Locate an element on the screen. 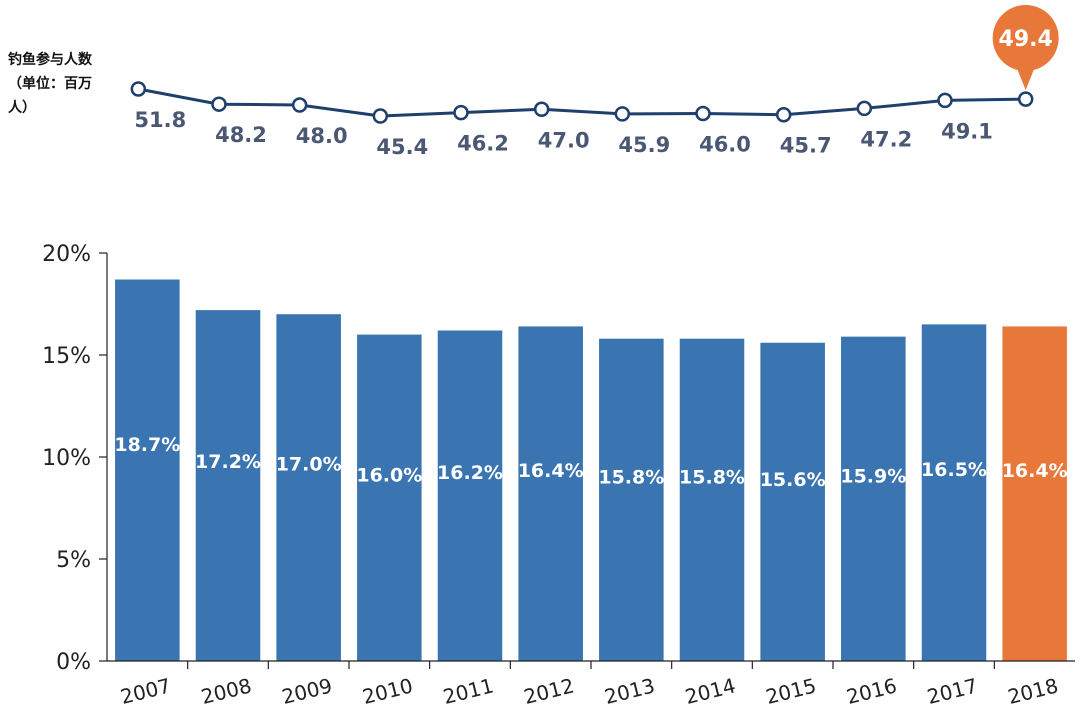 This screenshot has height=726, width=1080. line-point-2012 is located at coordinates (541, 109).